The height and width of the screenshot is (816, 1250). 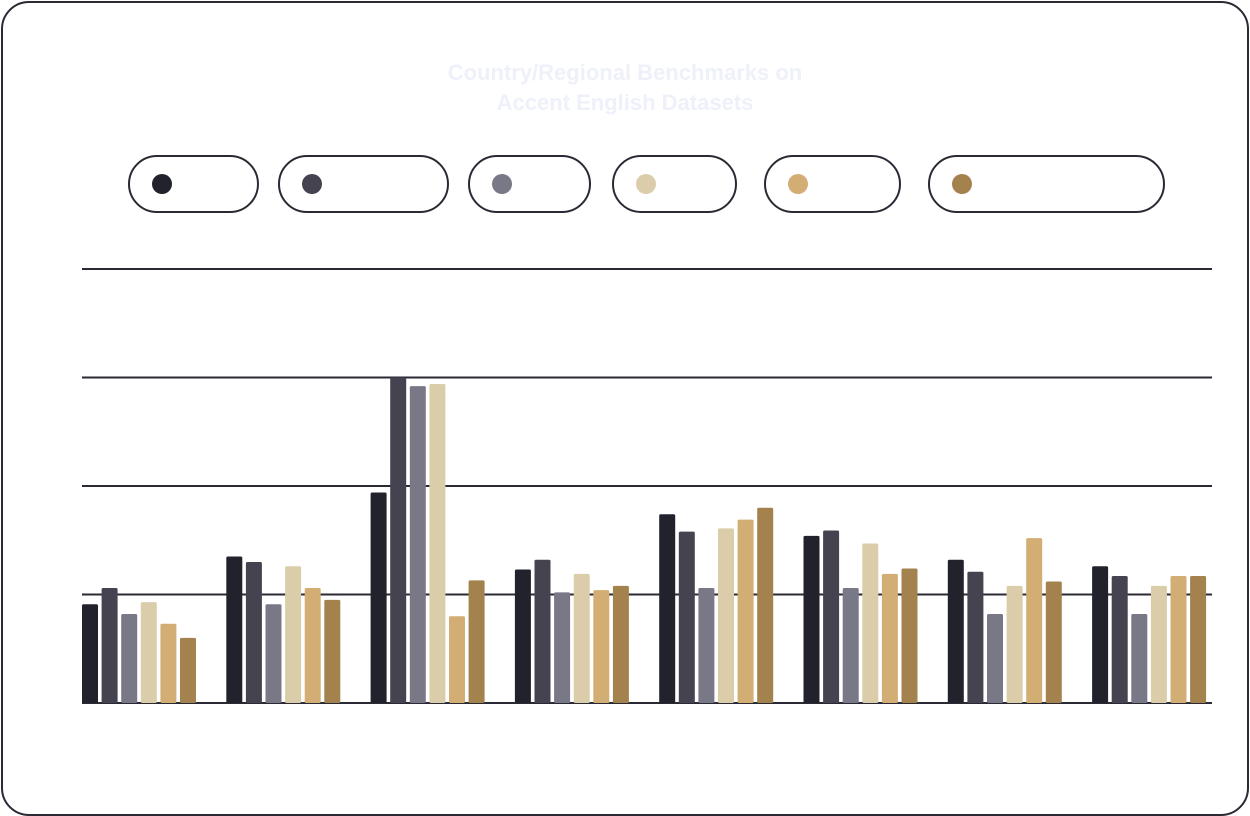 I want to click on chart-title-line-2: Accent English Datasets, so click(x=625, y=102).